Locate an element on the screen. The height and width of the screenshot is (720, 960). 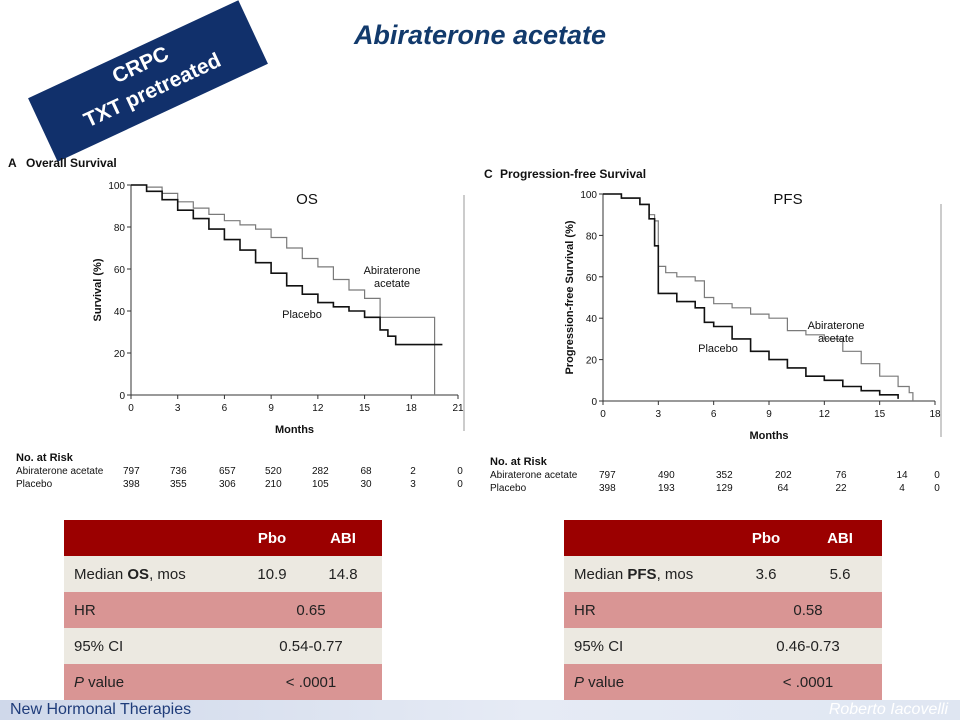
pfs-risk-count: 193 is located at coordinates (666, 488).